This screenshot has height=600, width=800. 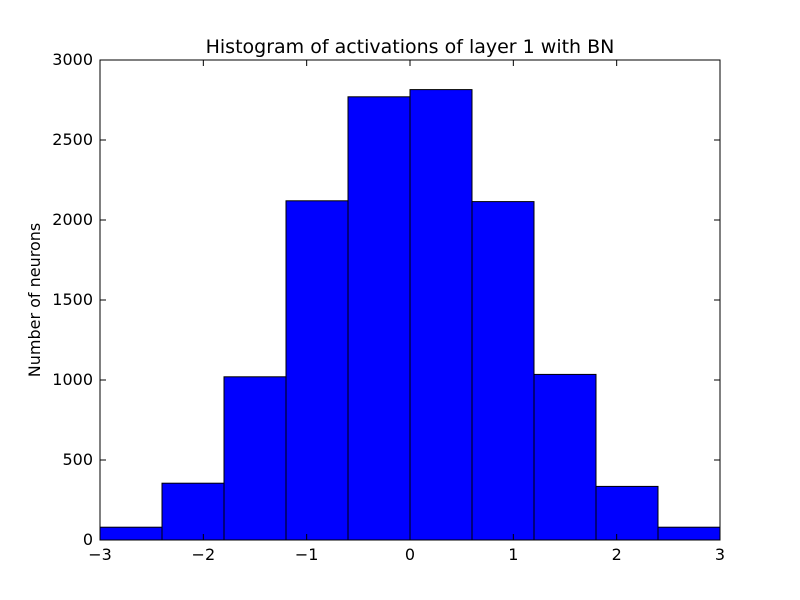 What do you see at coordinates (88, 539) in the screenshot?
I see `y-tick-label: 0` at bounding box center [88, 539].